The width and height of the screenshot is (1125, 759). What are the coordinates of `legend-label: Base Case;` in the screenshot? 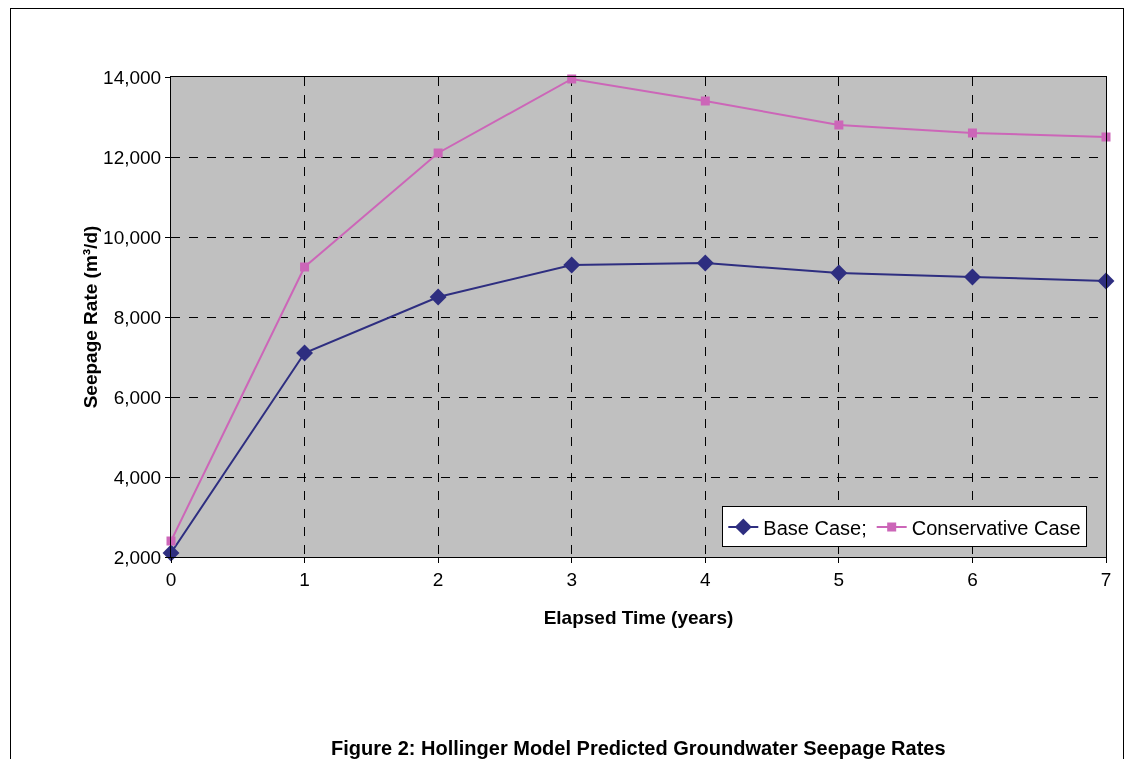 It's located at (815, 527).